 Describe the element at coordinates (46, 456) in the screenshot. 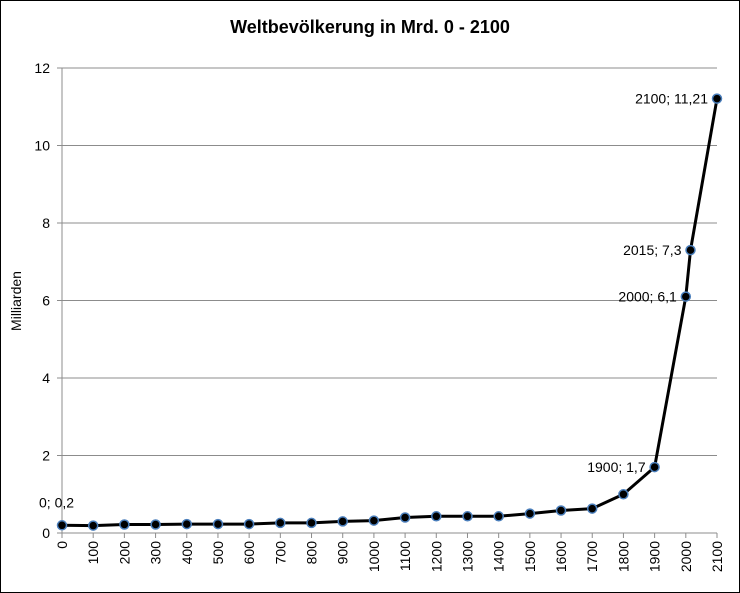

I see `y-tick-label: 2` at that location.